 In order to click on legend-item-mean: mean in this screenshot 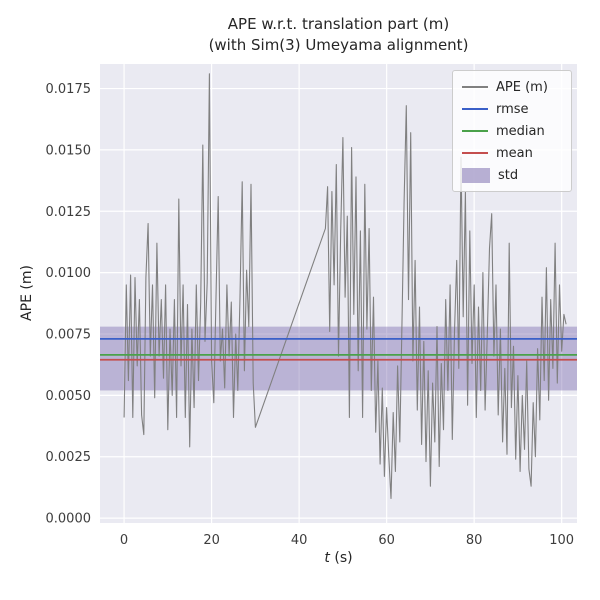, I will do `click(512, 153)`.